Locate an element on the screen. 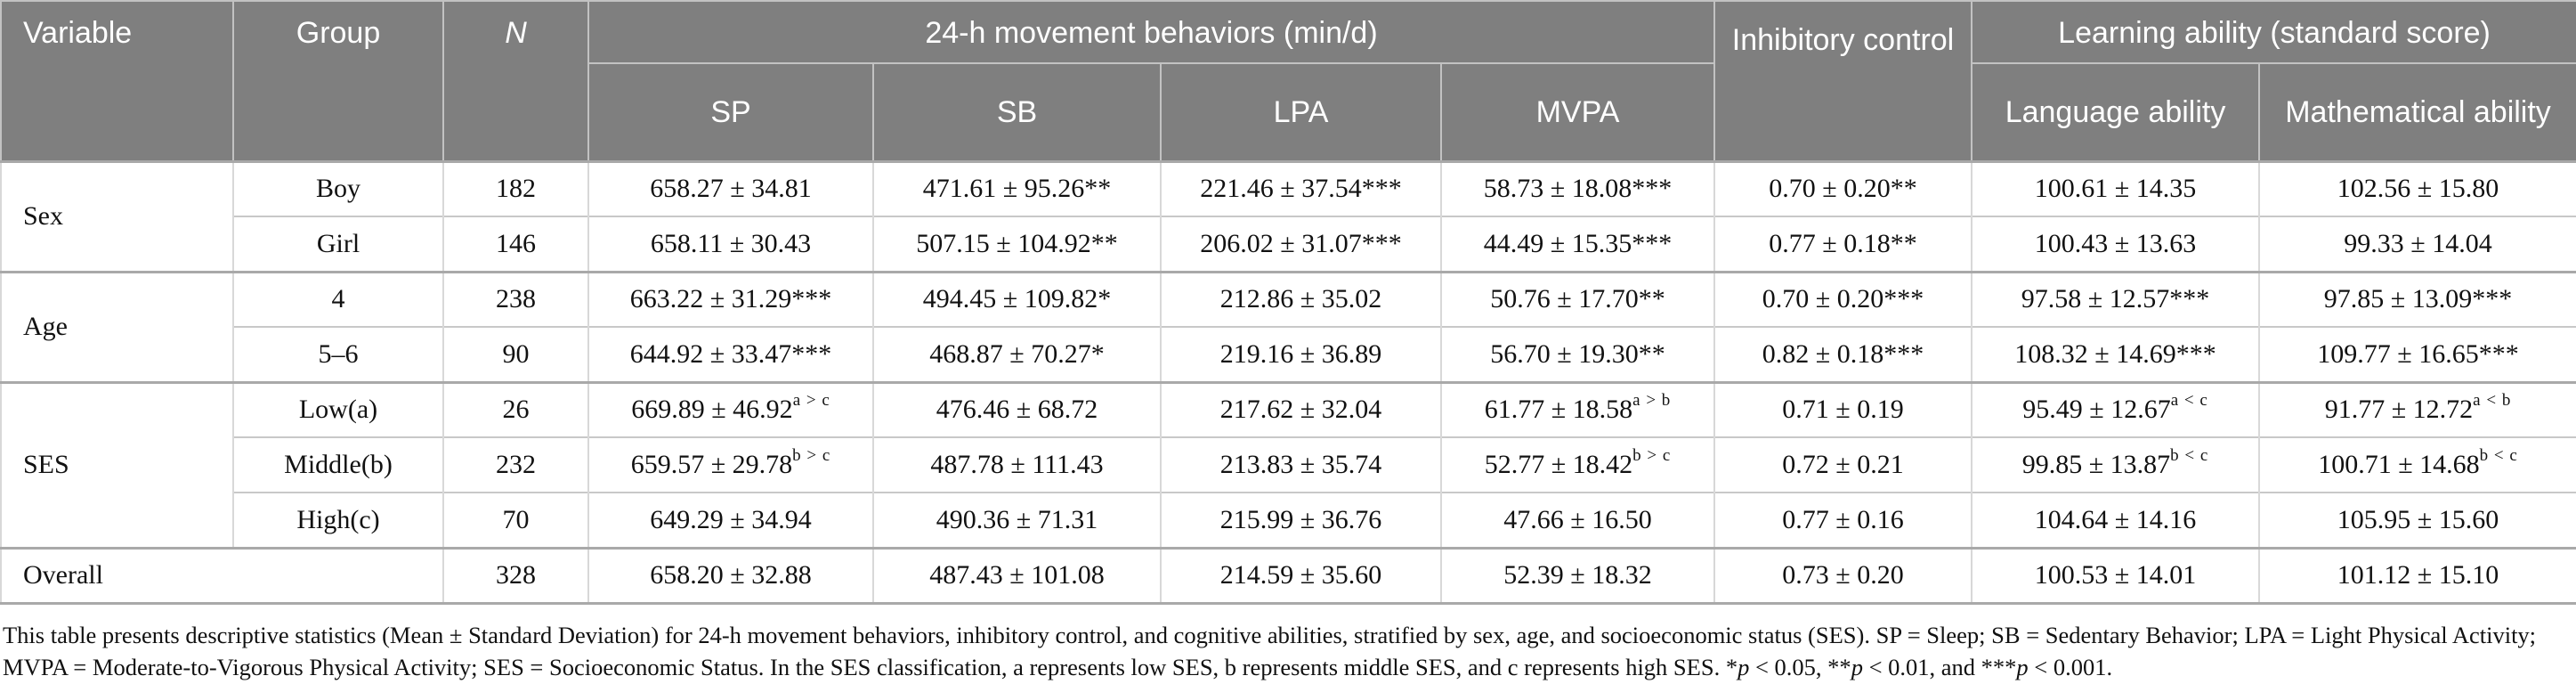 The height and width of the screenshot is (684, 2576). cell-sb: 476.46 ± 68.72 is located at coordinates (1017, 408).